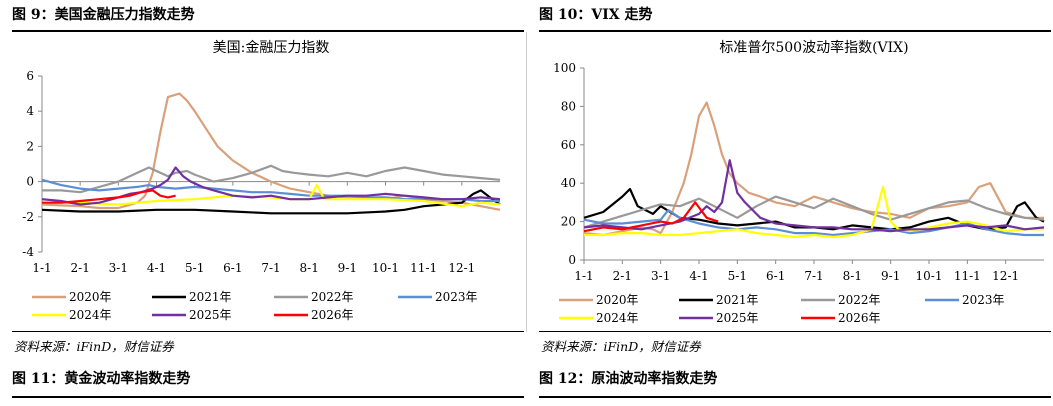 Image resolution: width=1053 pixels, height=406 pixels. What do you see at coordinates (813, 169) in the screenshot?
I see `series-line-2020年` at bounding box center [813, 169].